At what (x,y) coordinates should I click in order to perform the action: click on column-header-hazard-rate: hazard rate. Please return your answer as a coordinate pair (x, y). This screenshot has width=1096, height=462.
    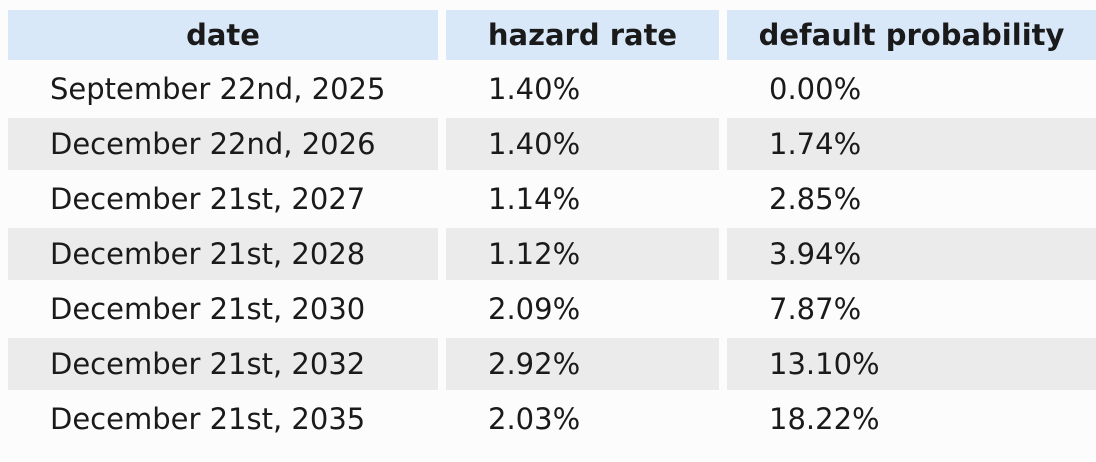
    Looking at the image, I should click on (586, 35).